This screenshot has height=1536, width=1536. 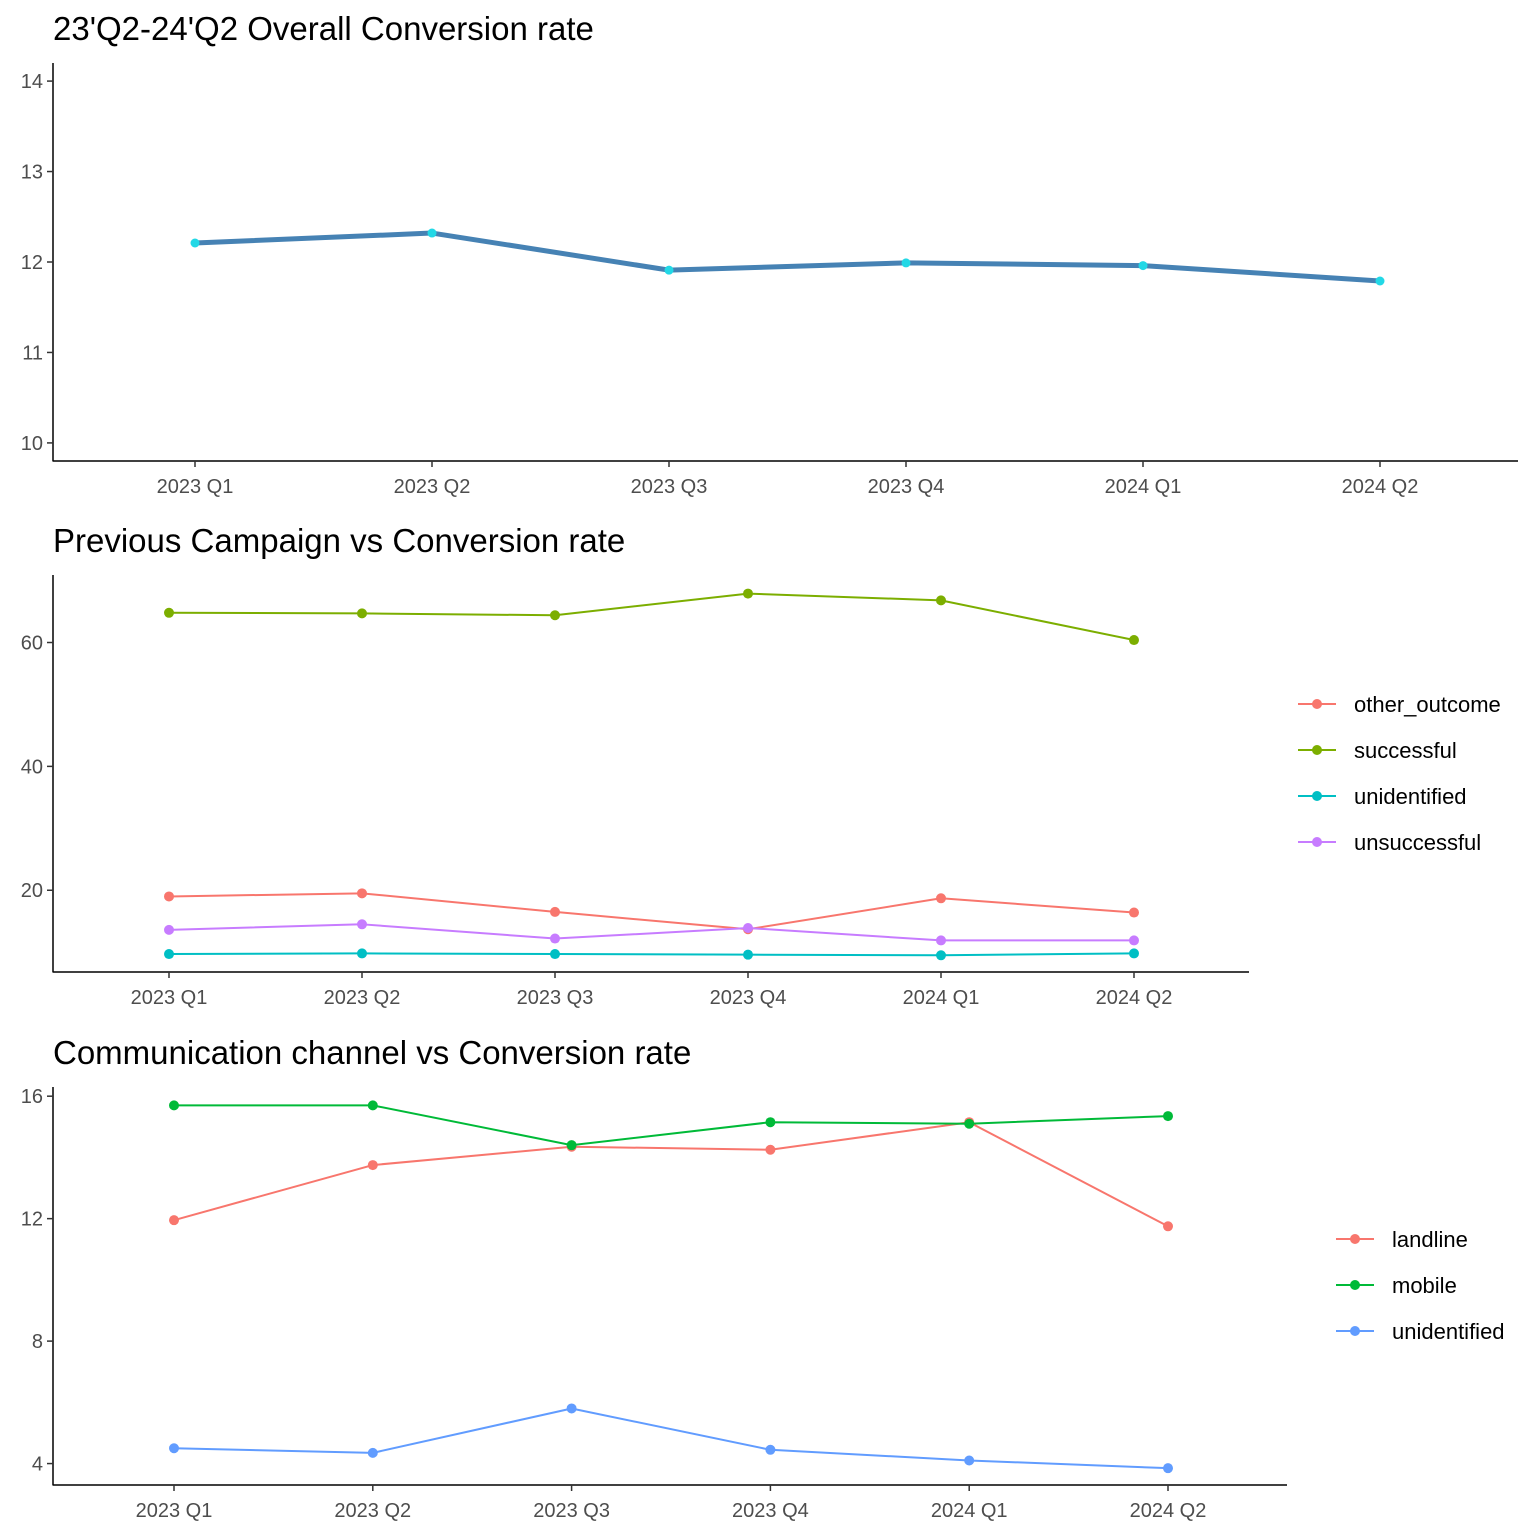 What do you see at coordinates (32, 767) in the screenshot?
I see `y-tick-label: 40` at bounding box center [32, 767].